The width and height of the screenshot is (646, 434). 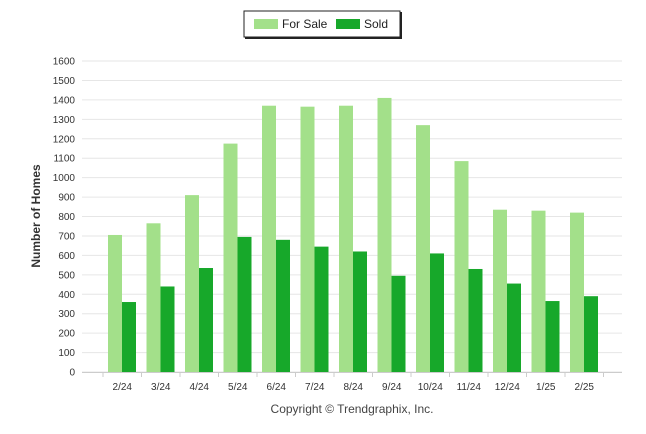 I want to click on y-tick-label: 900, so click(x=66, y=198).